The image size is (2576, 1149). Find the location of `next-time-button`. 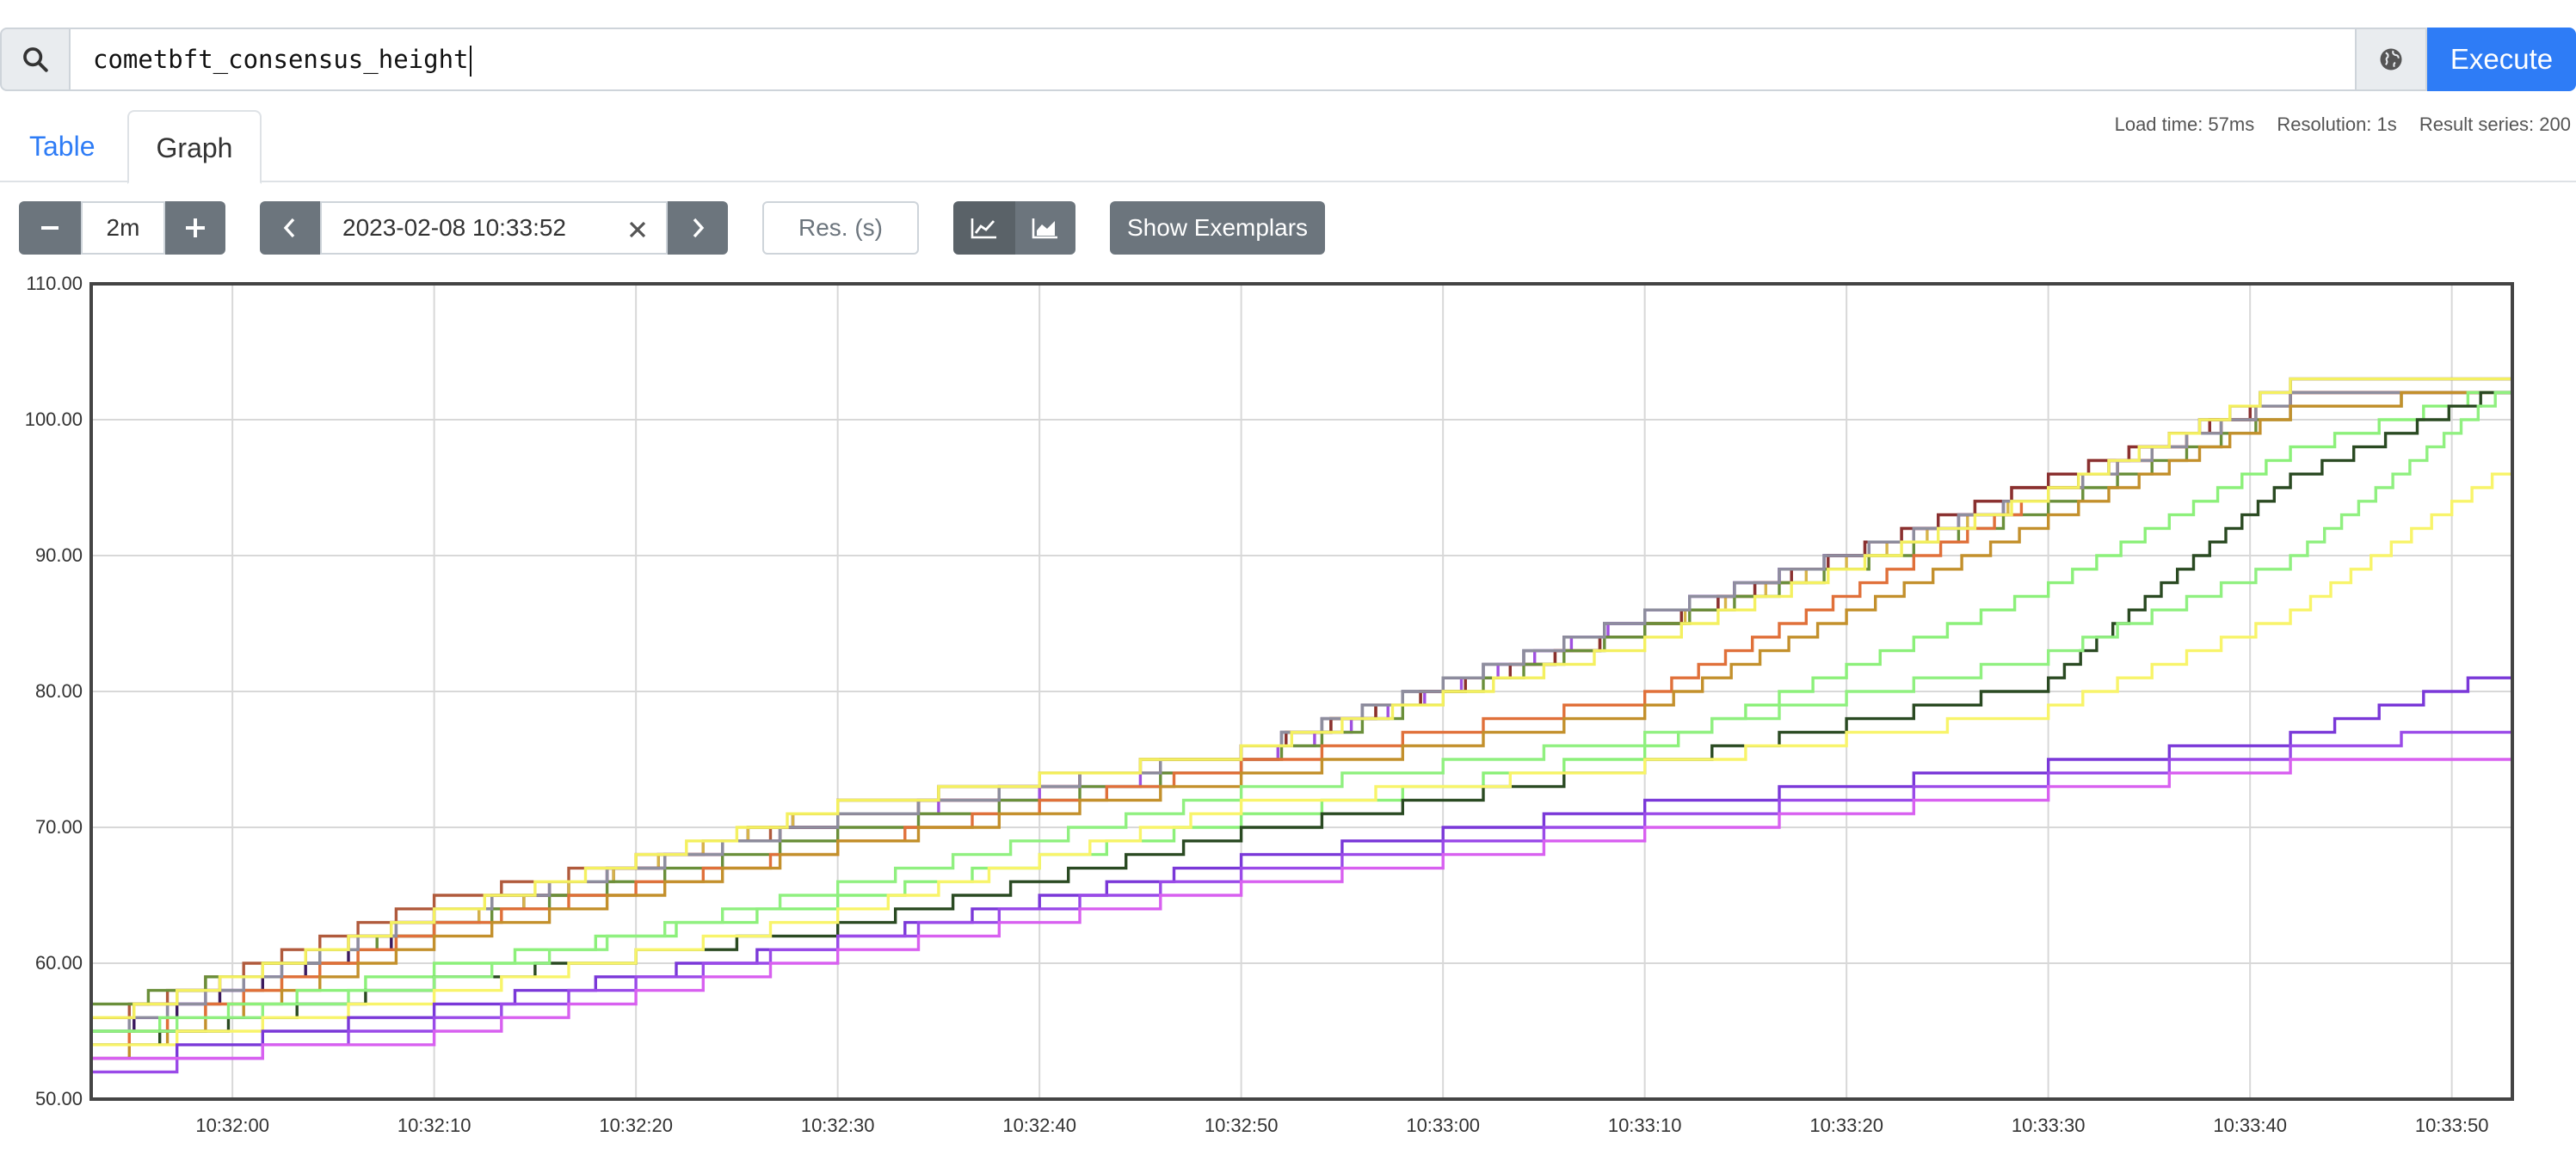

next-time-button is located at coordinates (698, 228).